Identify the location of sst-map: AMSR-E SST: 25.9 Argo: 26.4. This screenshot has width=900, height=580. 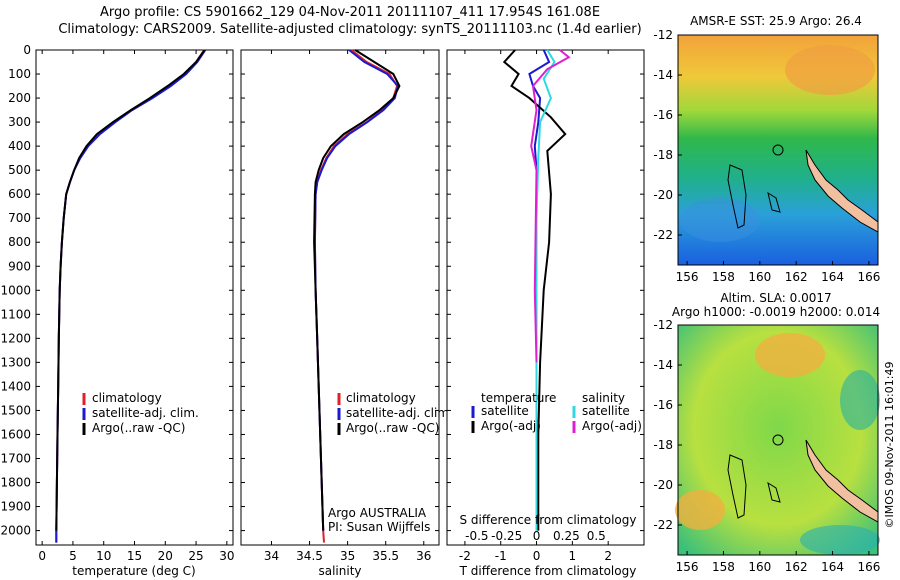
(766, 149).